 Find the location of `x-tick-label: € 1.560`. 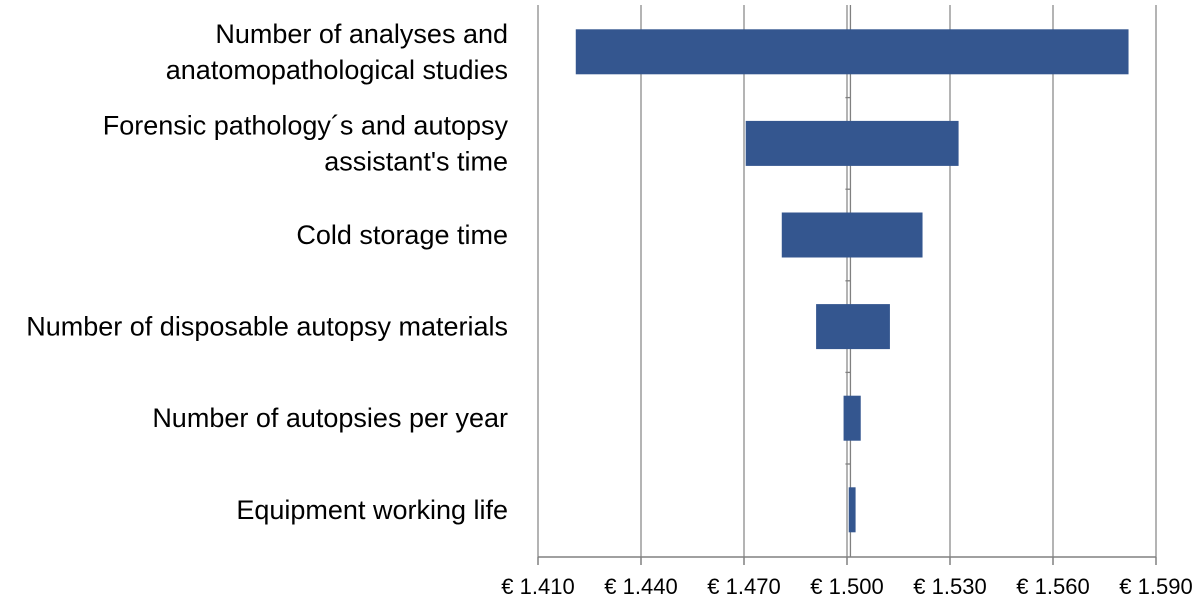

x-tick-label: € 1.560 is located at coordinates (1052, 586).